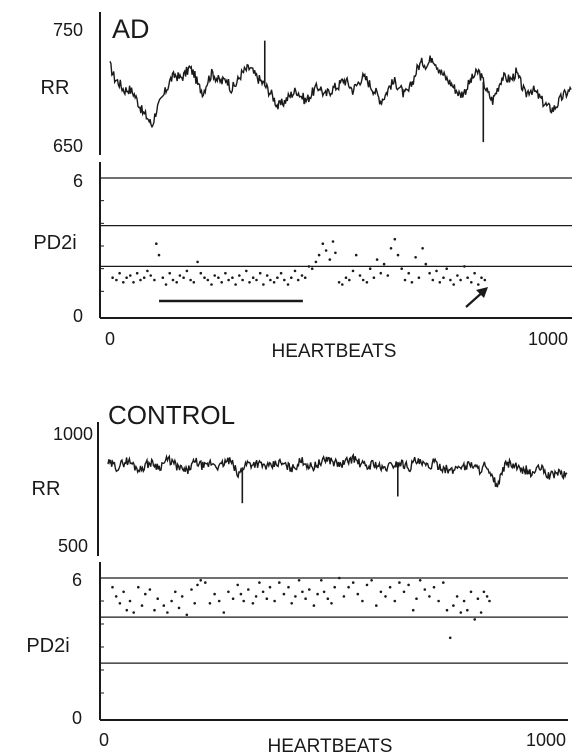 Image resolution: width=578 pixels, height=755 pixels. I want to click on ad-rr-ytick-max: 750, so click(68, 30).